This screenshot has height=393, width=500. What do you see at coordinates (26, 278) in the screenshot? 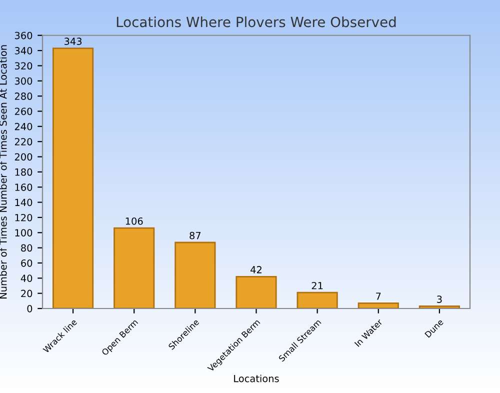
I see `y-tick-label: 40` at bounding box center [26, 278].